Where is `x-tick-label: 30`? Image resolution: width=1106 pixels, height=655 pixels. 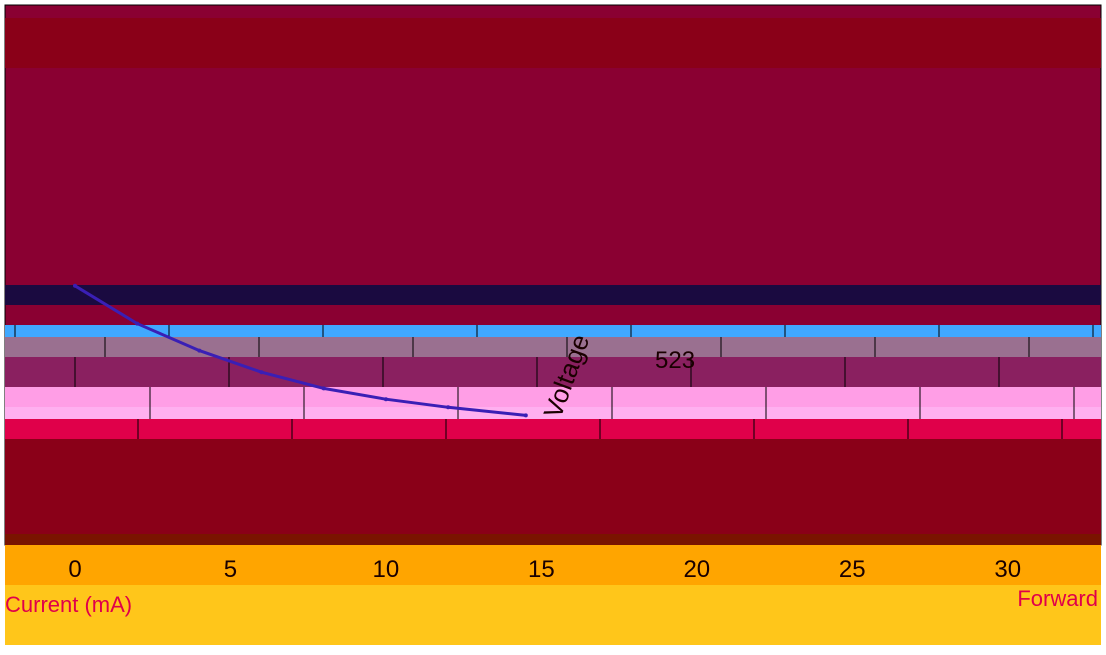 x-tick-label: 30 is located at coordinates (1007, 569).